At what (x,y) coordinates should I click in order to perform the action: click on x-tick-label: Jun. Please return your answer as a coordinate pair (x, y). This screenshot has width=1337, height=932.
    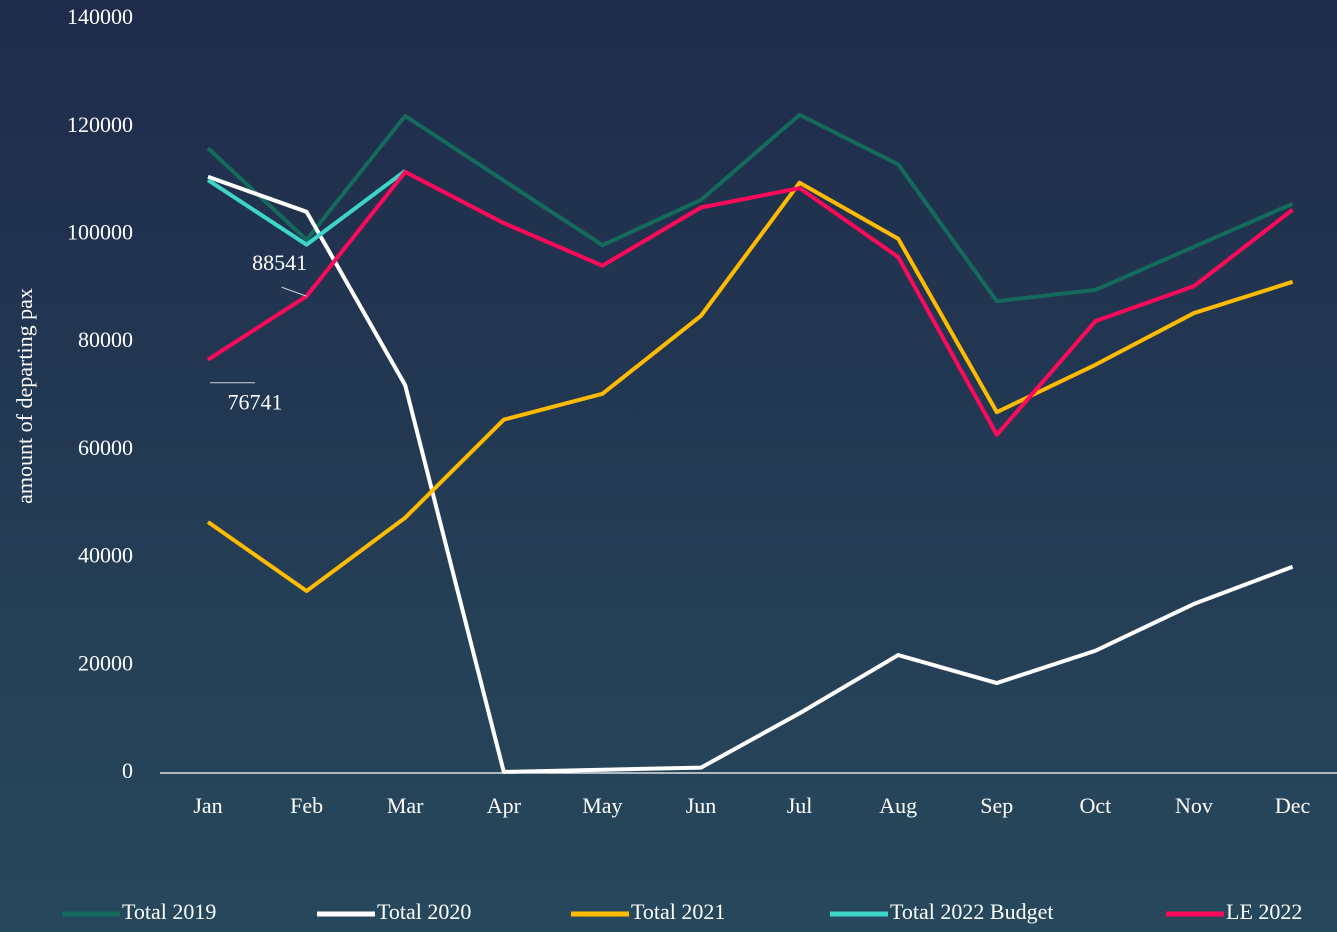
    Looking at the image, I should click on (701, 805).